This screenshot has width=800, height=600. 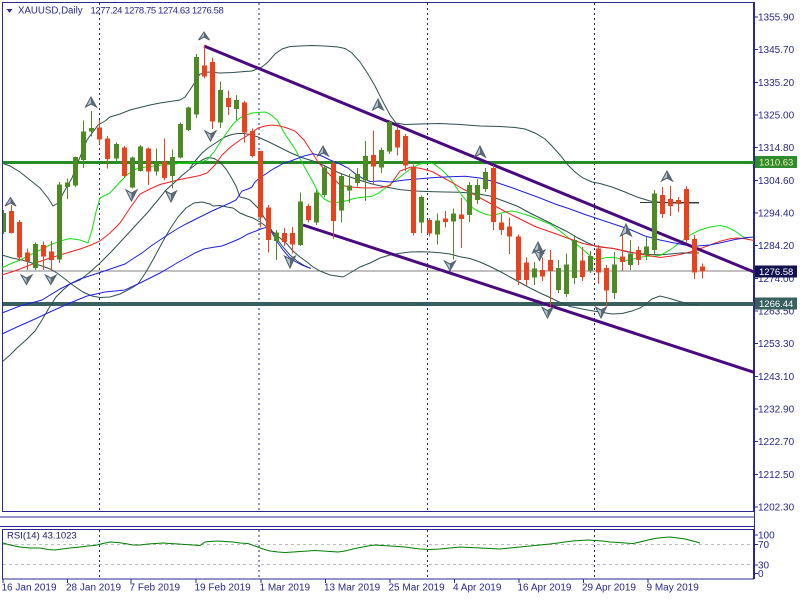 What do you see at coordinates (776, 246) in the screenshot?
I see `svg-text: 1284.20` at bounding box center [776, 246].